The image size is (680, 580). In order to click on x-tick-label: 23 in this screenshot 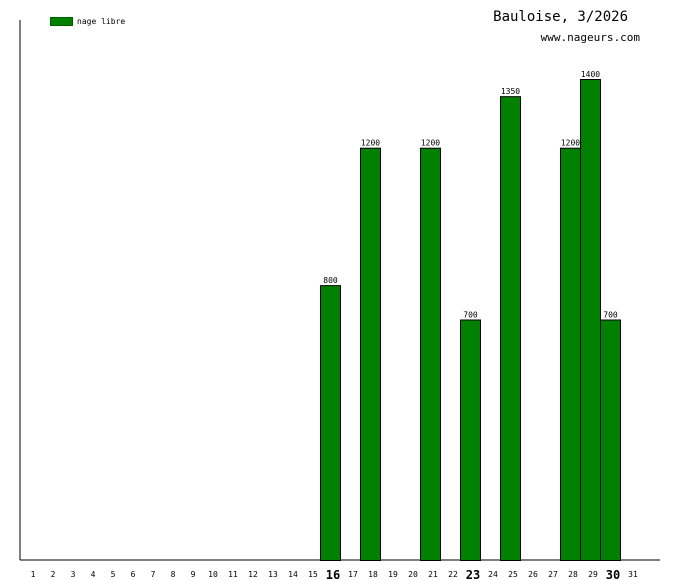, I will do `click(473, 574)`.